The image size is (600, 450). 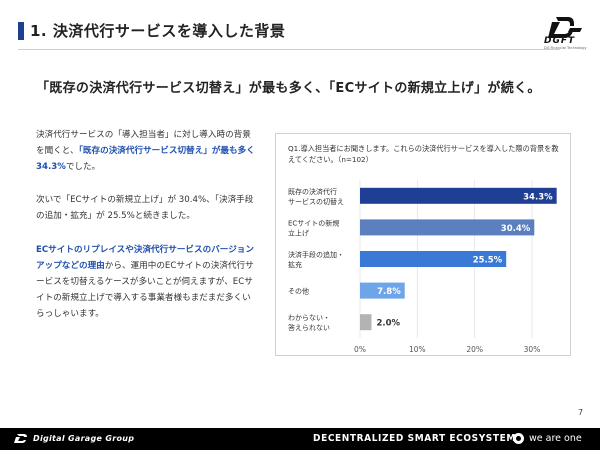 I want to click on logo-subtext: DG Financial Technology, so click(x=565, y=48).